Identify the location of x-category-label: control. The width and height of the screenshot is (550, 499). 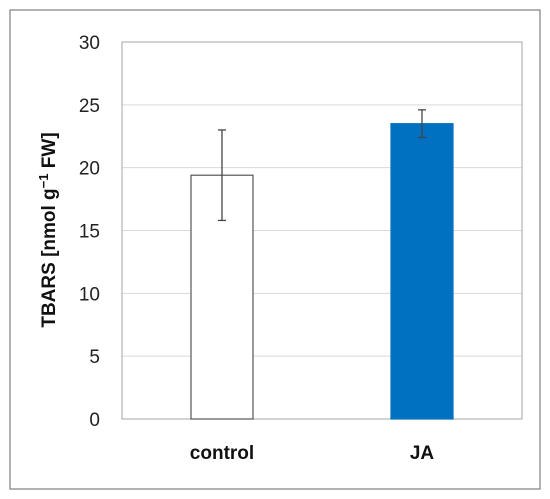
(222, 453).